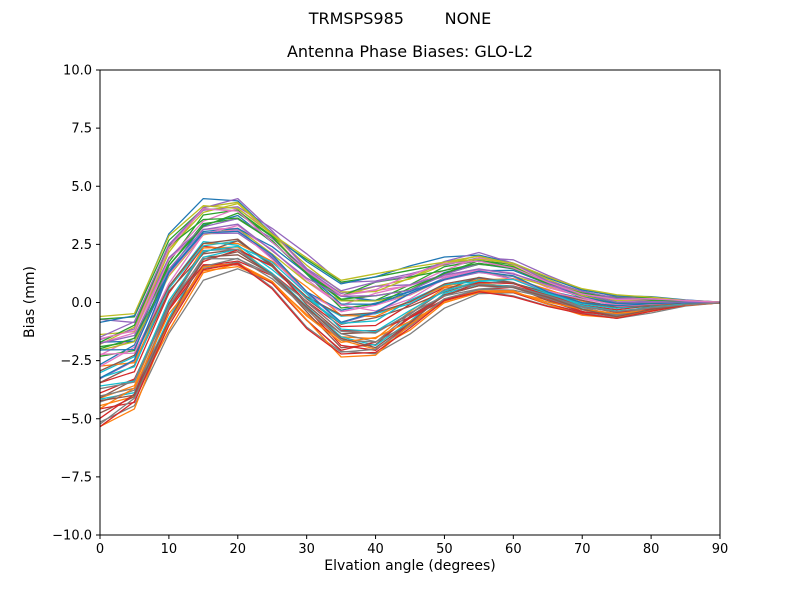  Describe the element at coordinates (513, 549) in the screenshot. I see `x-tick-label: 60` at that location.